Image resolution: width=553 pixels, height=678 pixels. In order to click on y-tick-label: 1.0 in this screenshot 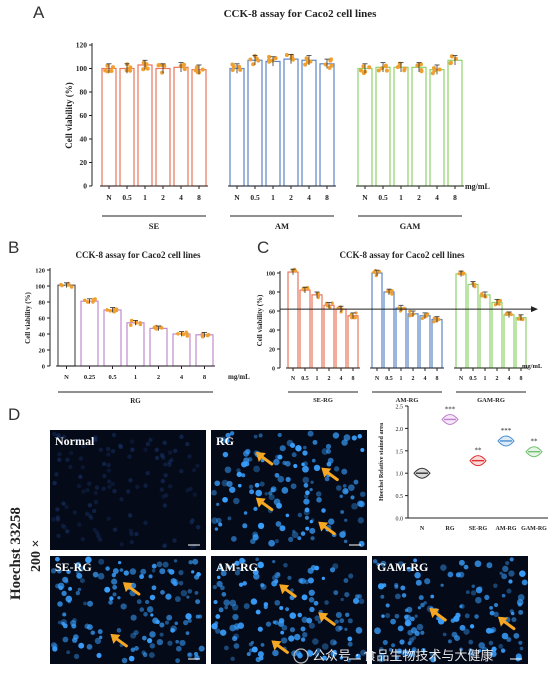, I will do `click(400, 475)`.